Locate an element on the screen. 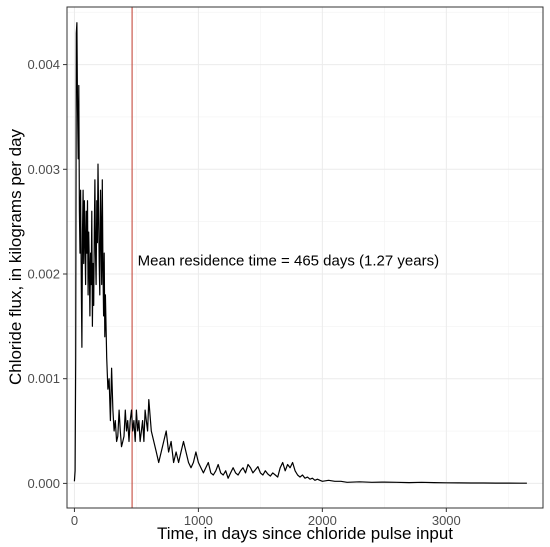 The width and height of the screenshot is (550, 547). y-tick-label: 0.003 is located at coordinates (43, 169).